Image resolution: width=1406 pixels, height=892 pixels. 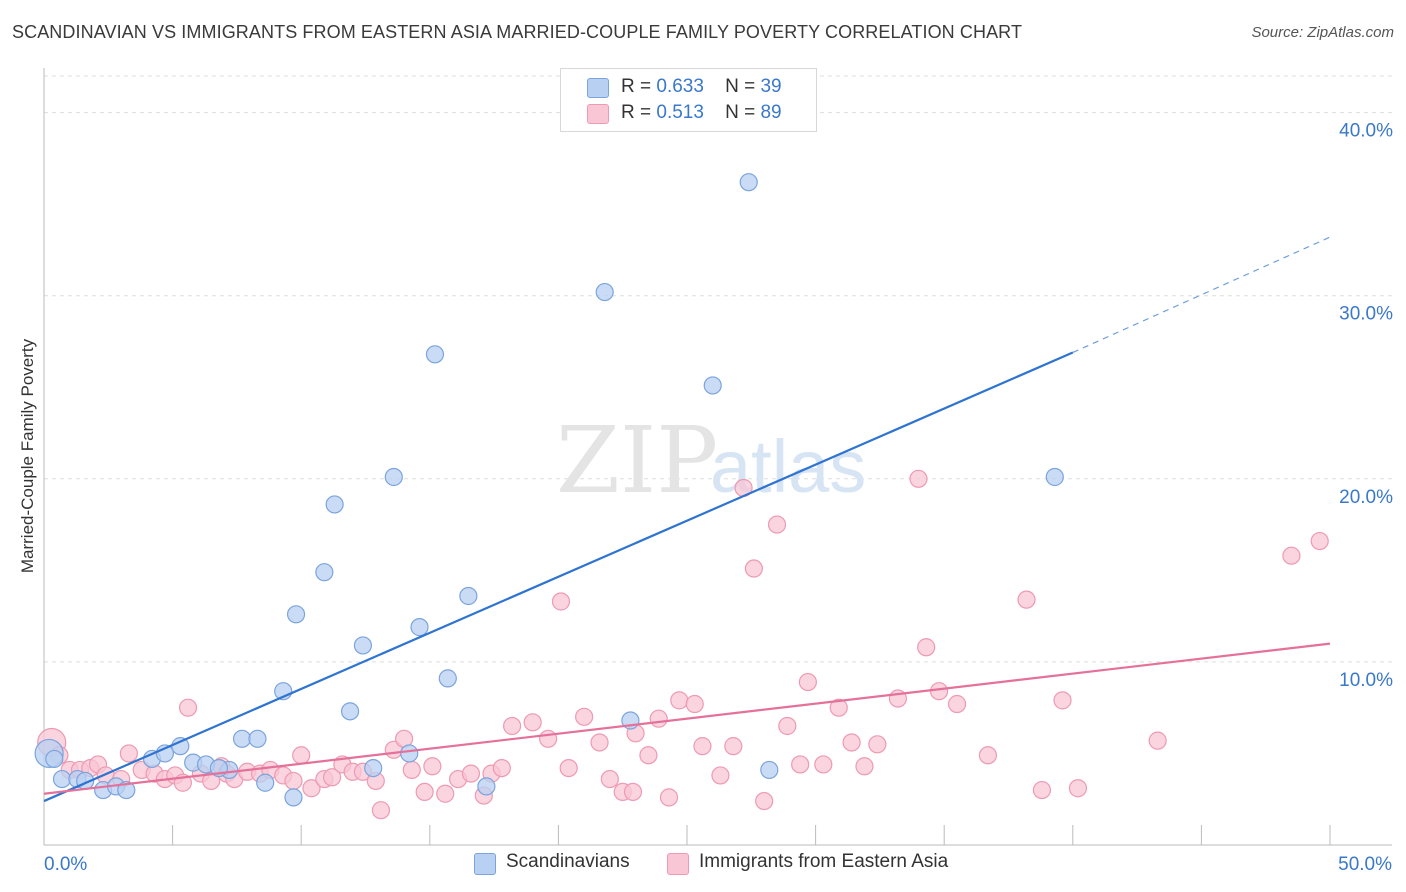 What do you see at coordinates (1365, 864) in the screenshot?
I see `x-tick-label: 50.0%` at bounding box center [1365, 864].